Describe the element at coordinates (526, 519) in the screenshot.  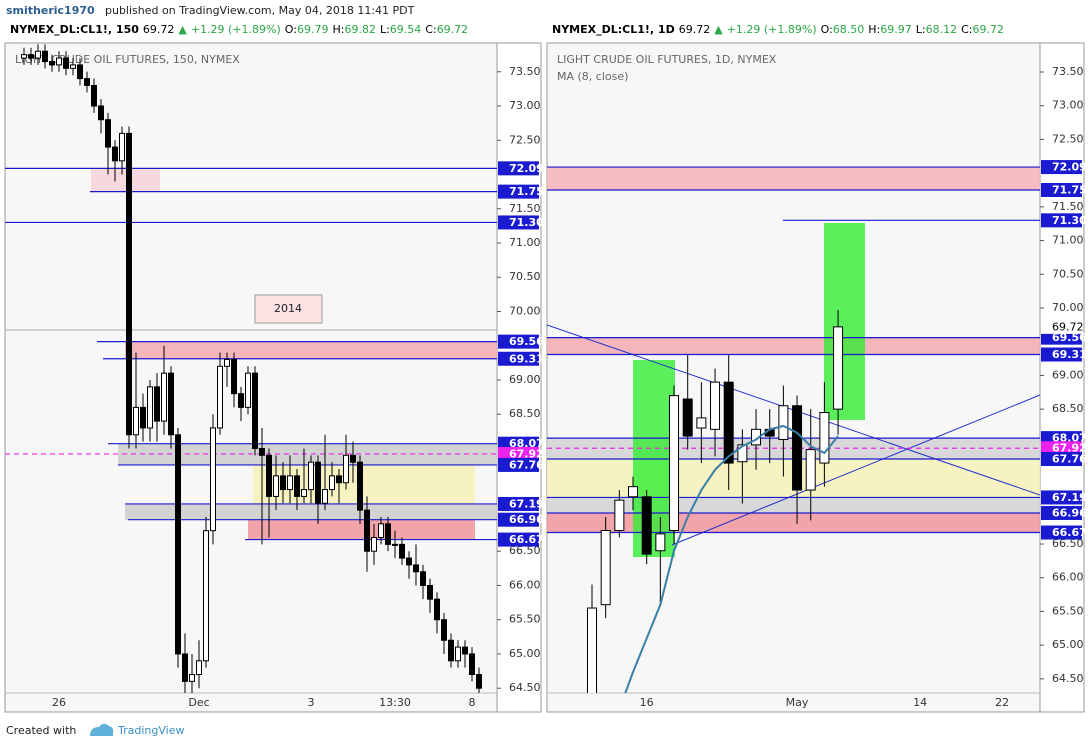
I see `level-label: 66.96` at that location.